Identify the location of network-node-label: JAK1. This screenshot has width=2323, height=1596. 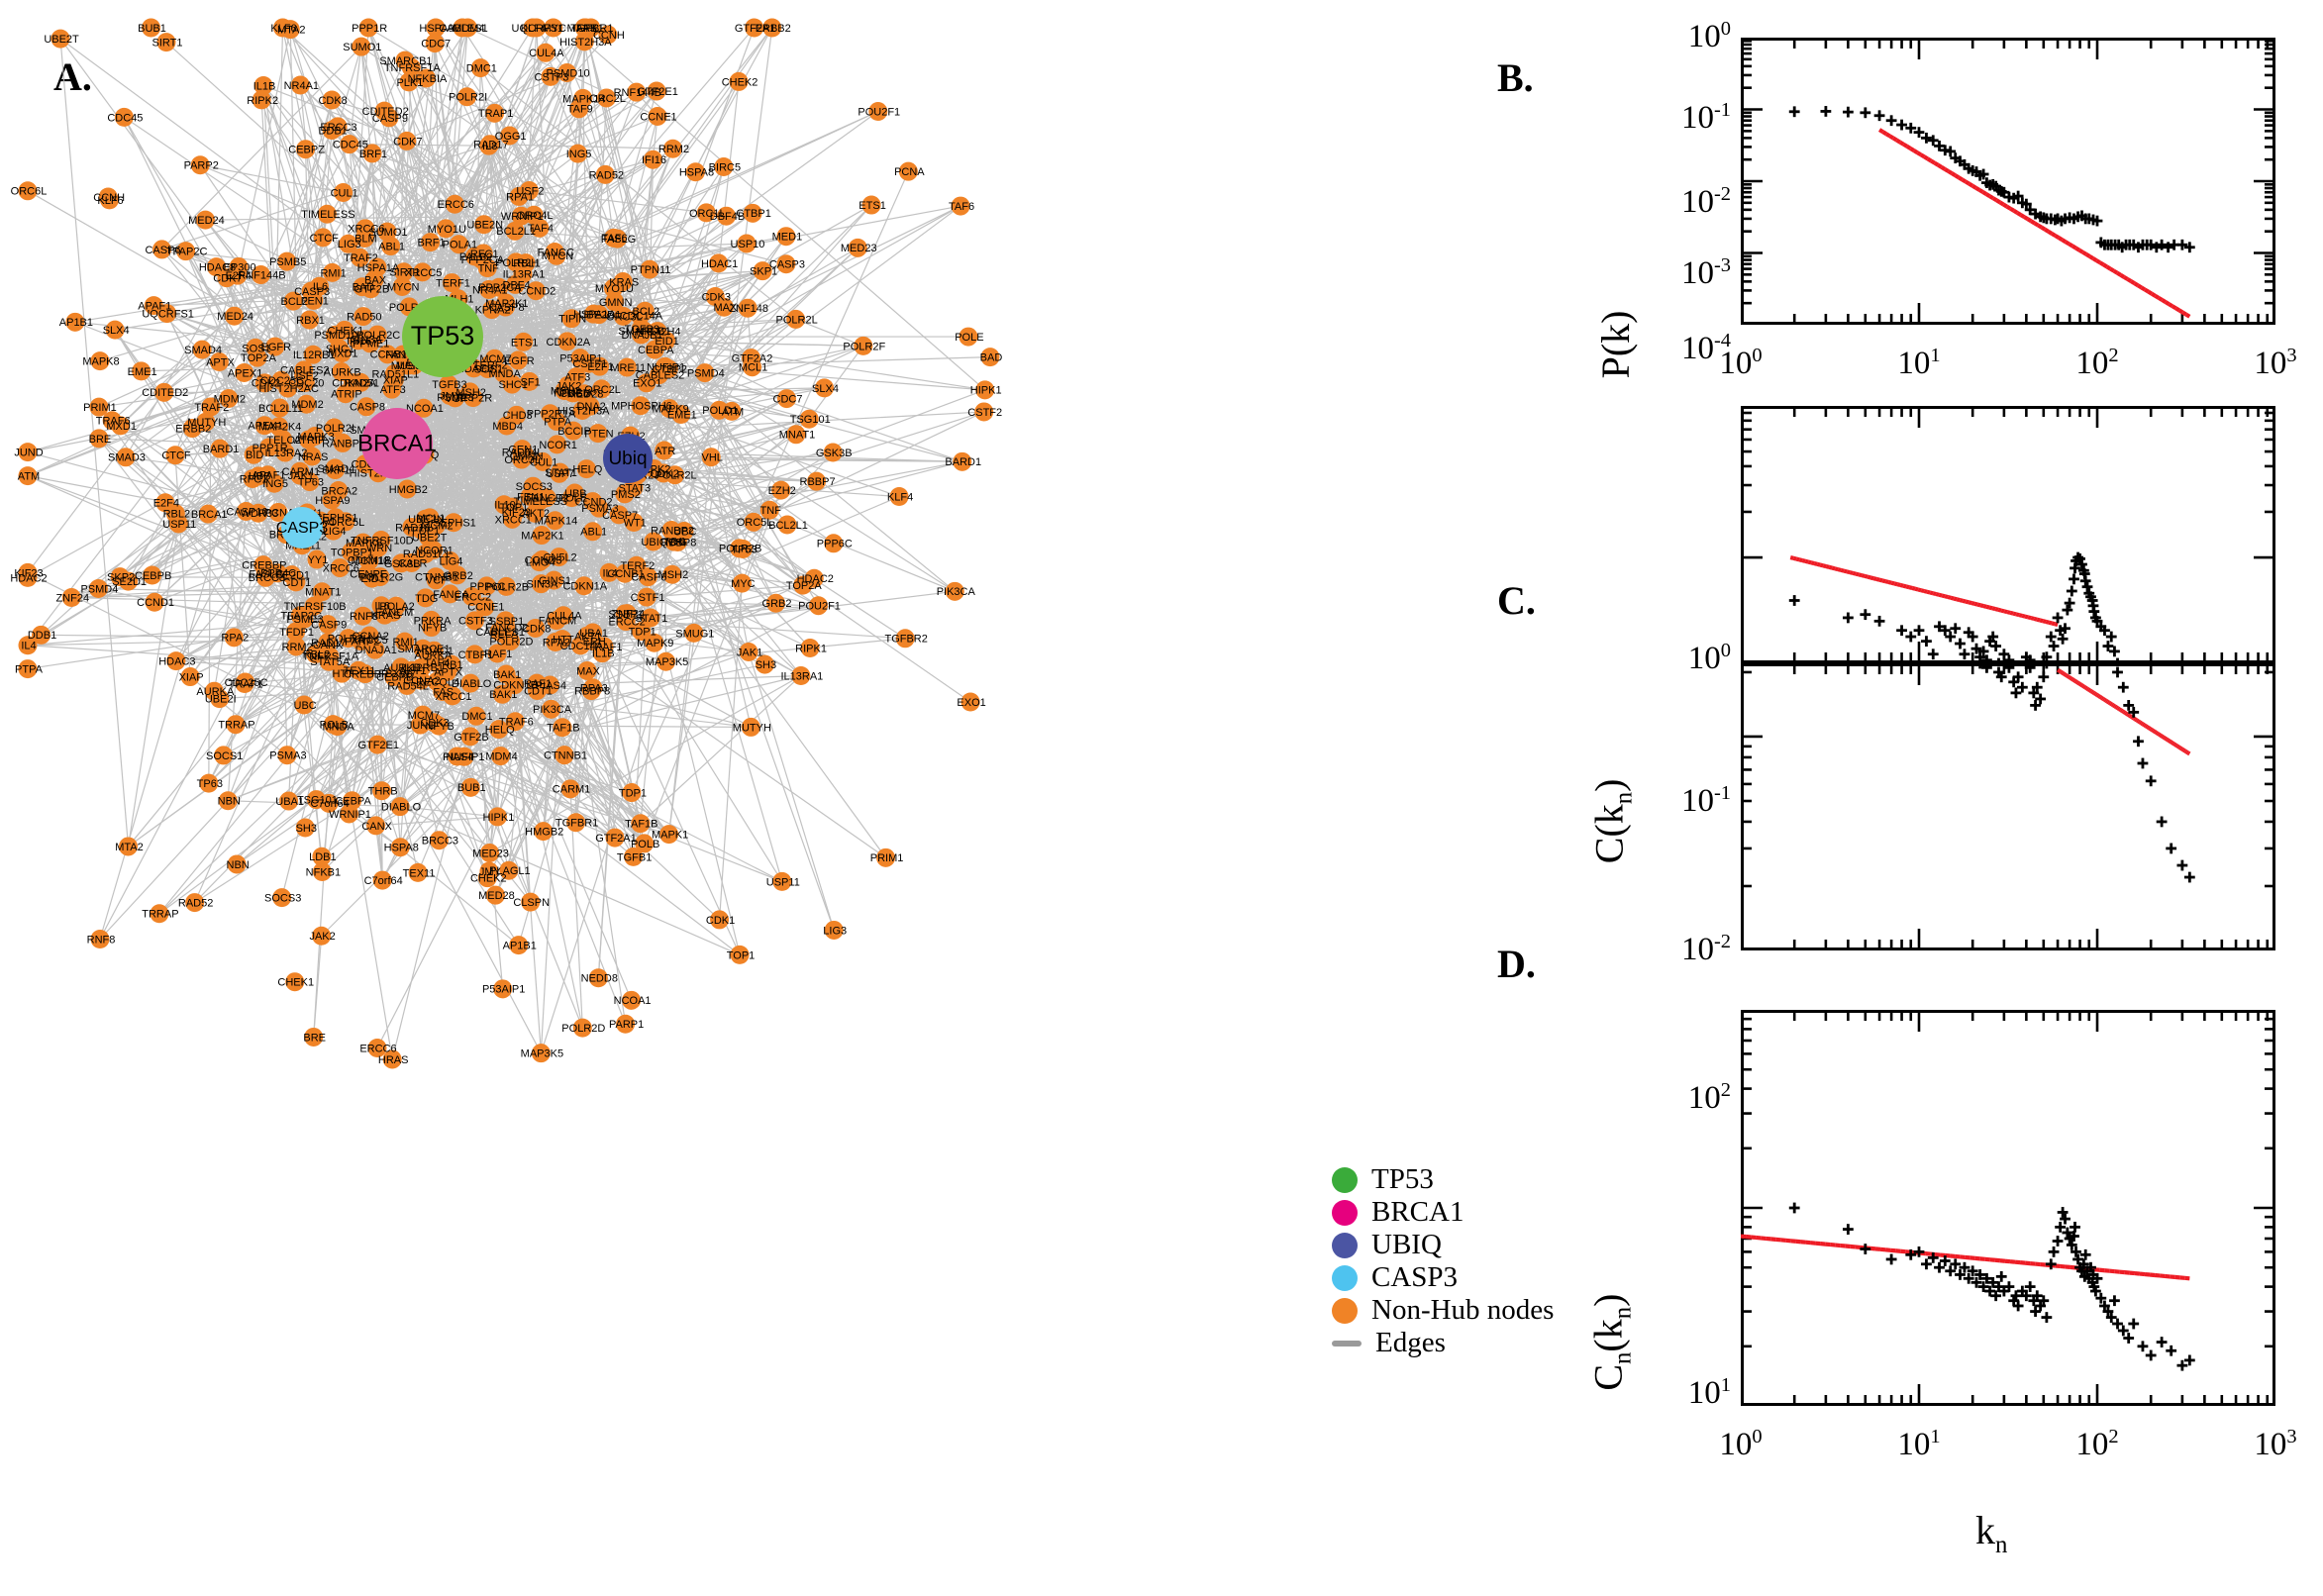
(301, 476).